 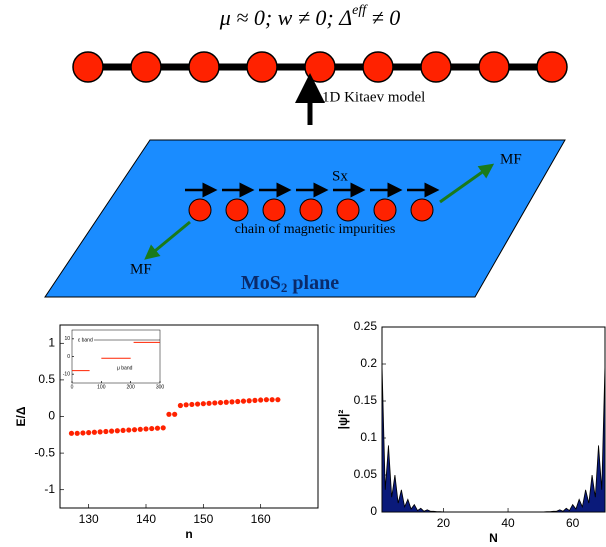 I want to click on formula: μ ≈ 0; w ≠ 0; Δeff ≠ 0, so click(x=310, y=16).